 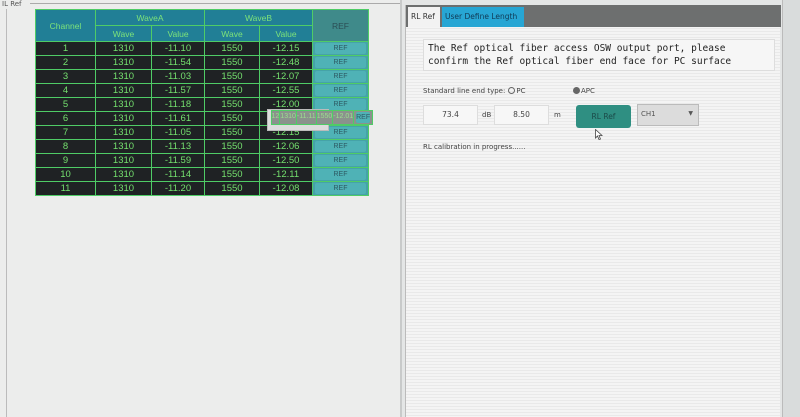 What do you see at coordinates (65, 104) in the screenshot?
I see `cell-ch: 5` at bounding box center [65, 104].